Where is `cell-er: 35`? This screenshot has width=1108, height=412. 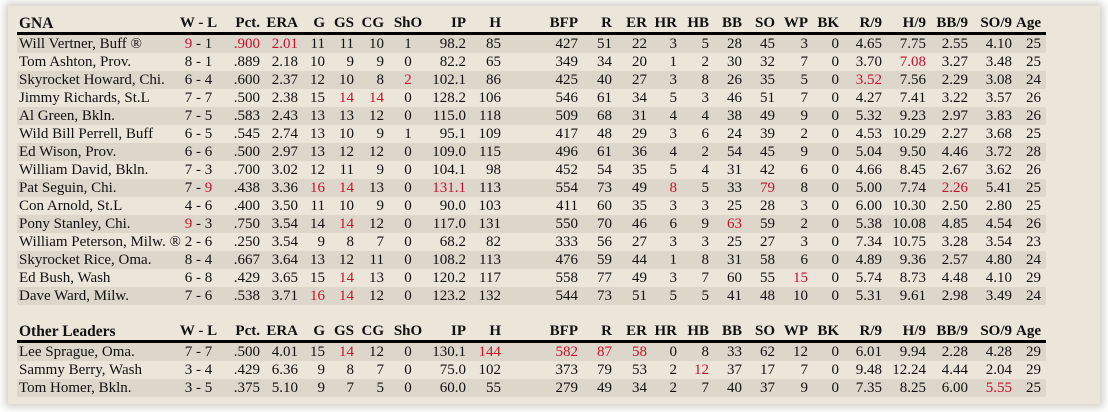 cell-er: 35 is located at coordinates (631, 170).